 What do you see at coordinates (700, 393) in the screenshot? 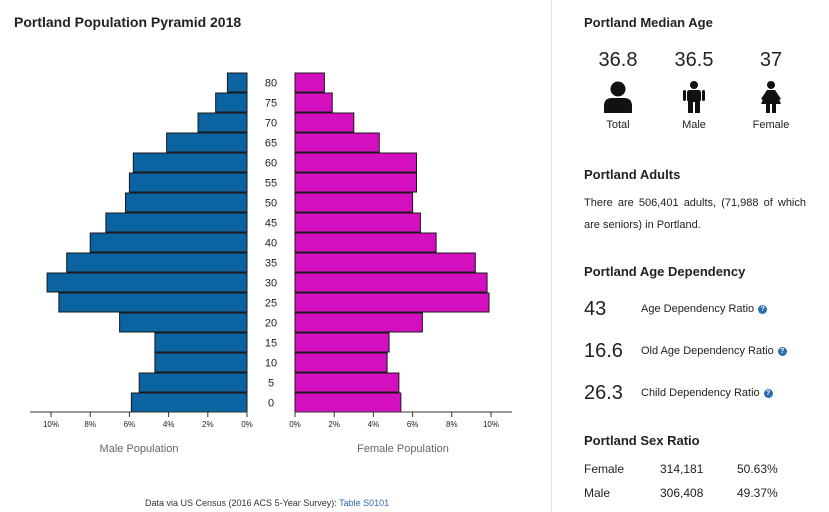
I see `child-dependency-label-text: Child Dependency Ratio` at bounding box center [700, 393].